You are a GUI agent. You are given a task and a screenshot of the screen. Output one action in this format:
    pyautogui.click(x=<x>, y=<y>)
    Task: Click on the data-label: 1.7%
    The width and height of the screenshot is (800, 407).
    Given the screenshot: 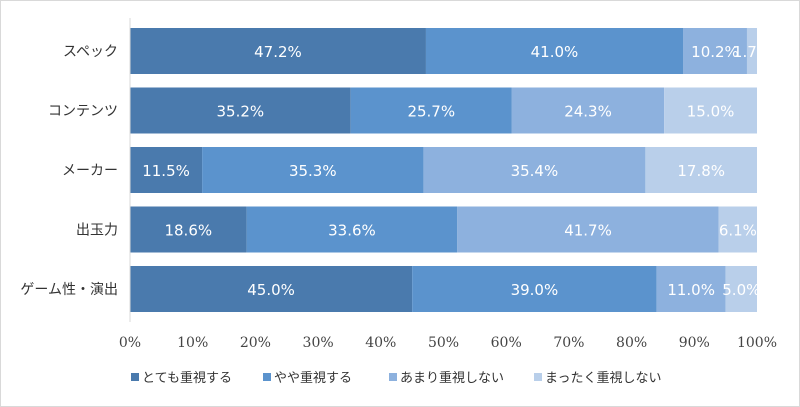 What is the action you would take?
    pyautogui.click(x=752, y=52)
    